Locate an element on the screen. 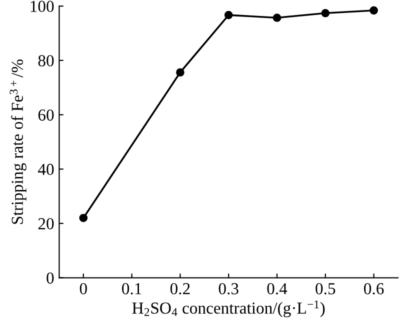 This screenshot has width=400, height=320. y-tick-label: 100 is located at coordinates (42, 6).